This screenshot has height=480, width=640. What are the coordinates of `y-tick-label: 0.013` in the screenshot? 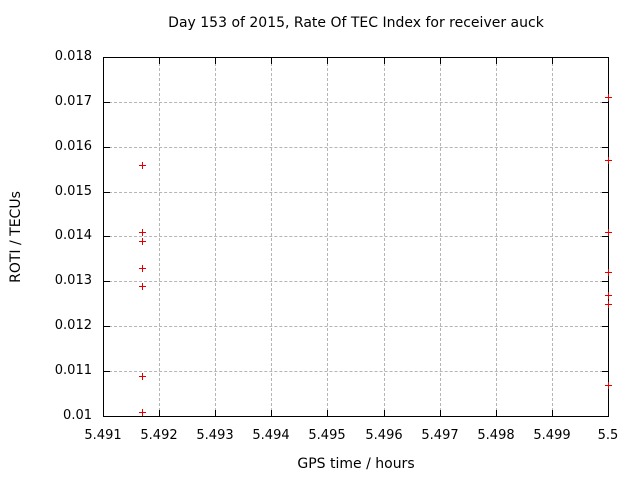 It's located at (73, 280).